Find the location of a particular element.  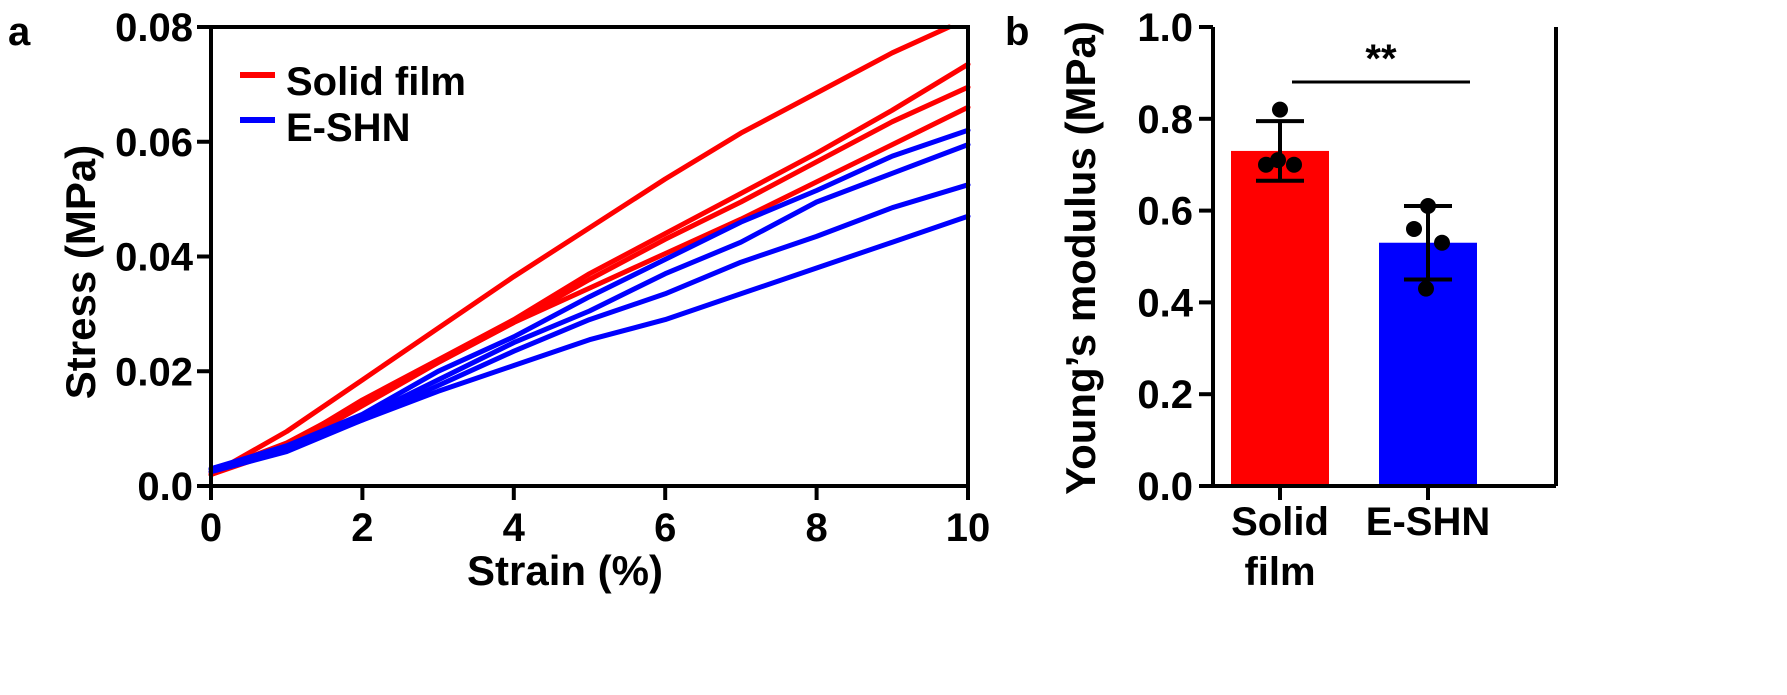

y-tick-label-b: 0.4 is located at coordinates (1165, 303).